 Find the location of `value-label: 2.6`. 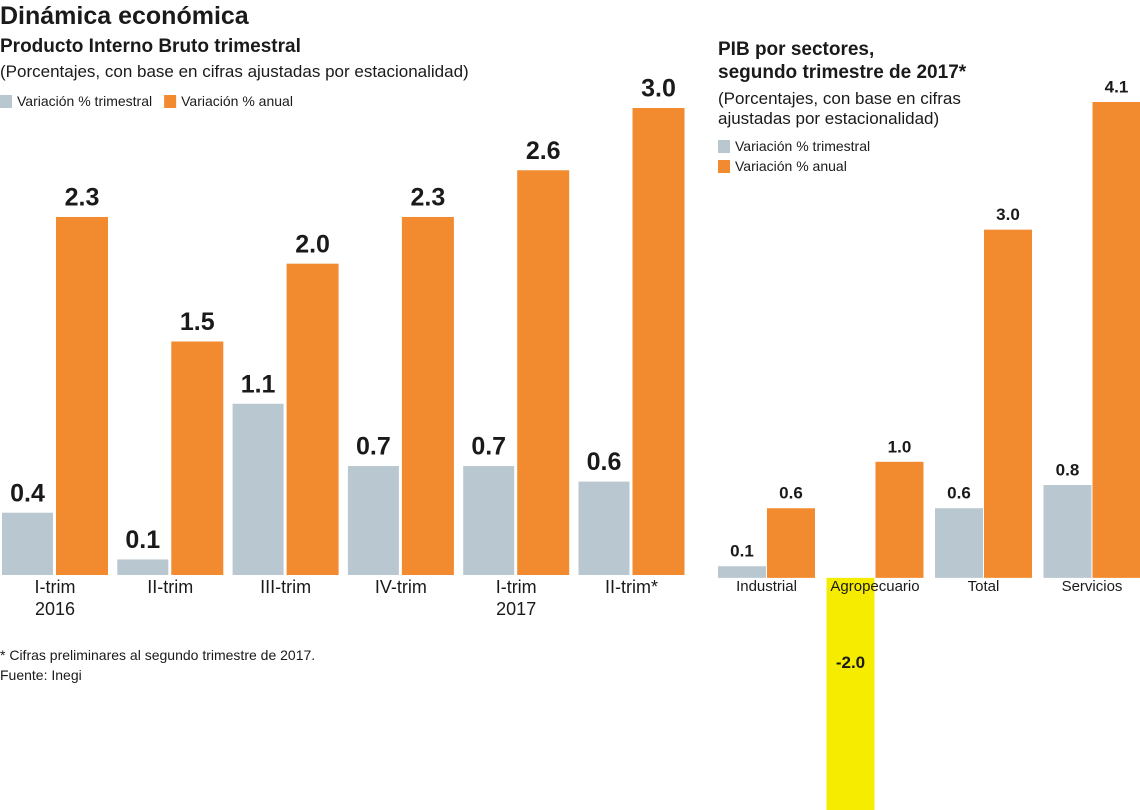

value-label: 2.6 is located at coordinates (543, 151).